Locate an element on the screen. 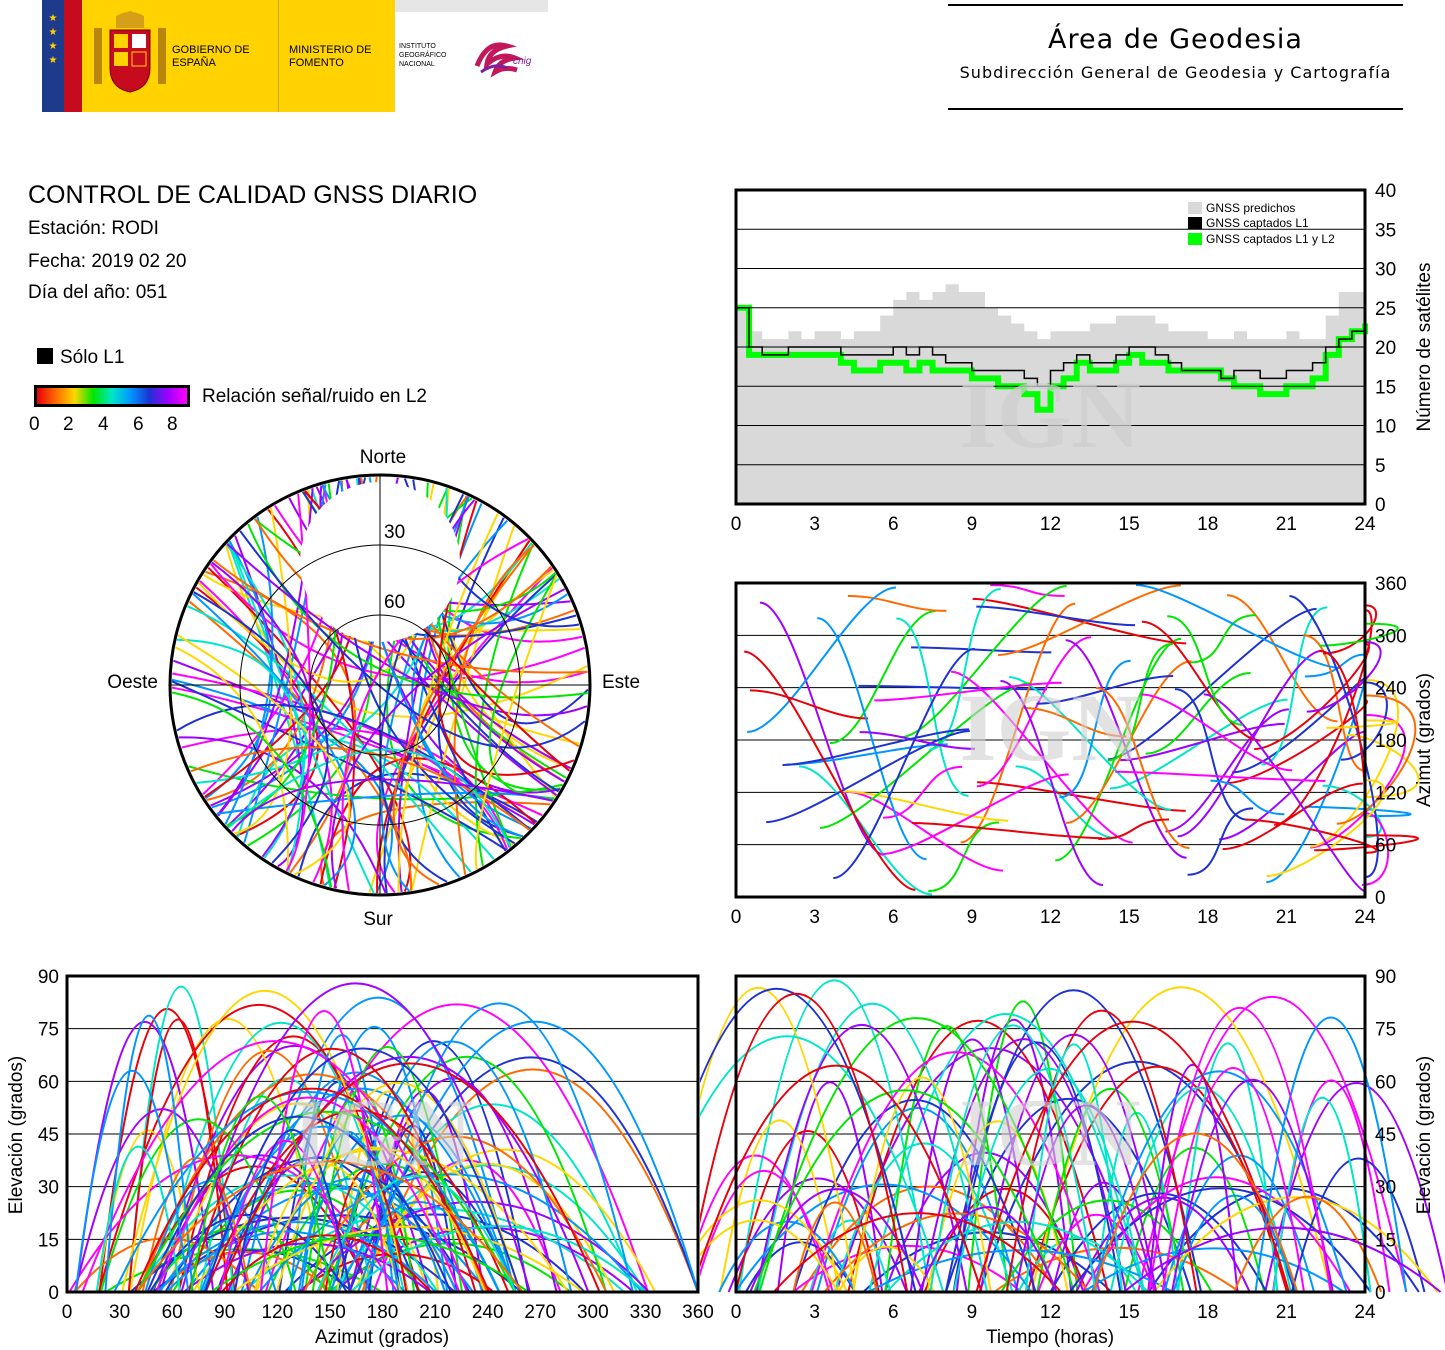  azimuth-time-xtick-label: 0 is located at coordinates (736, 917).